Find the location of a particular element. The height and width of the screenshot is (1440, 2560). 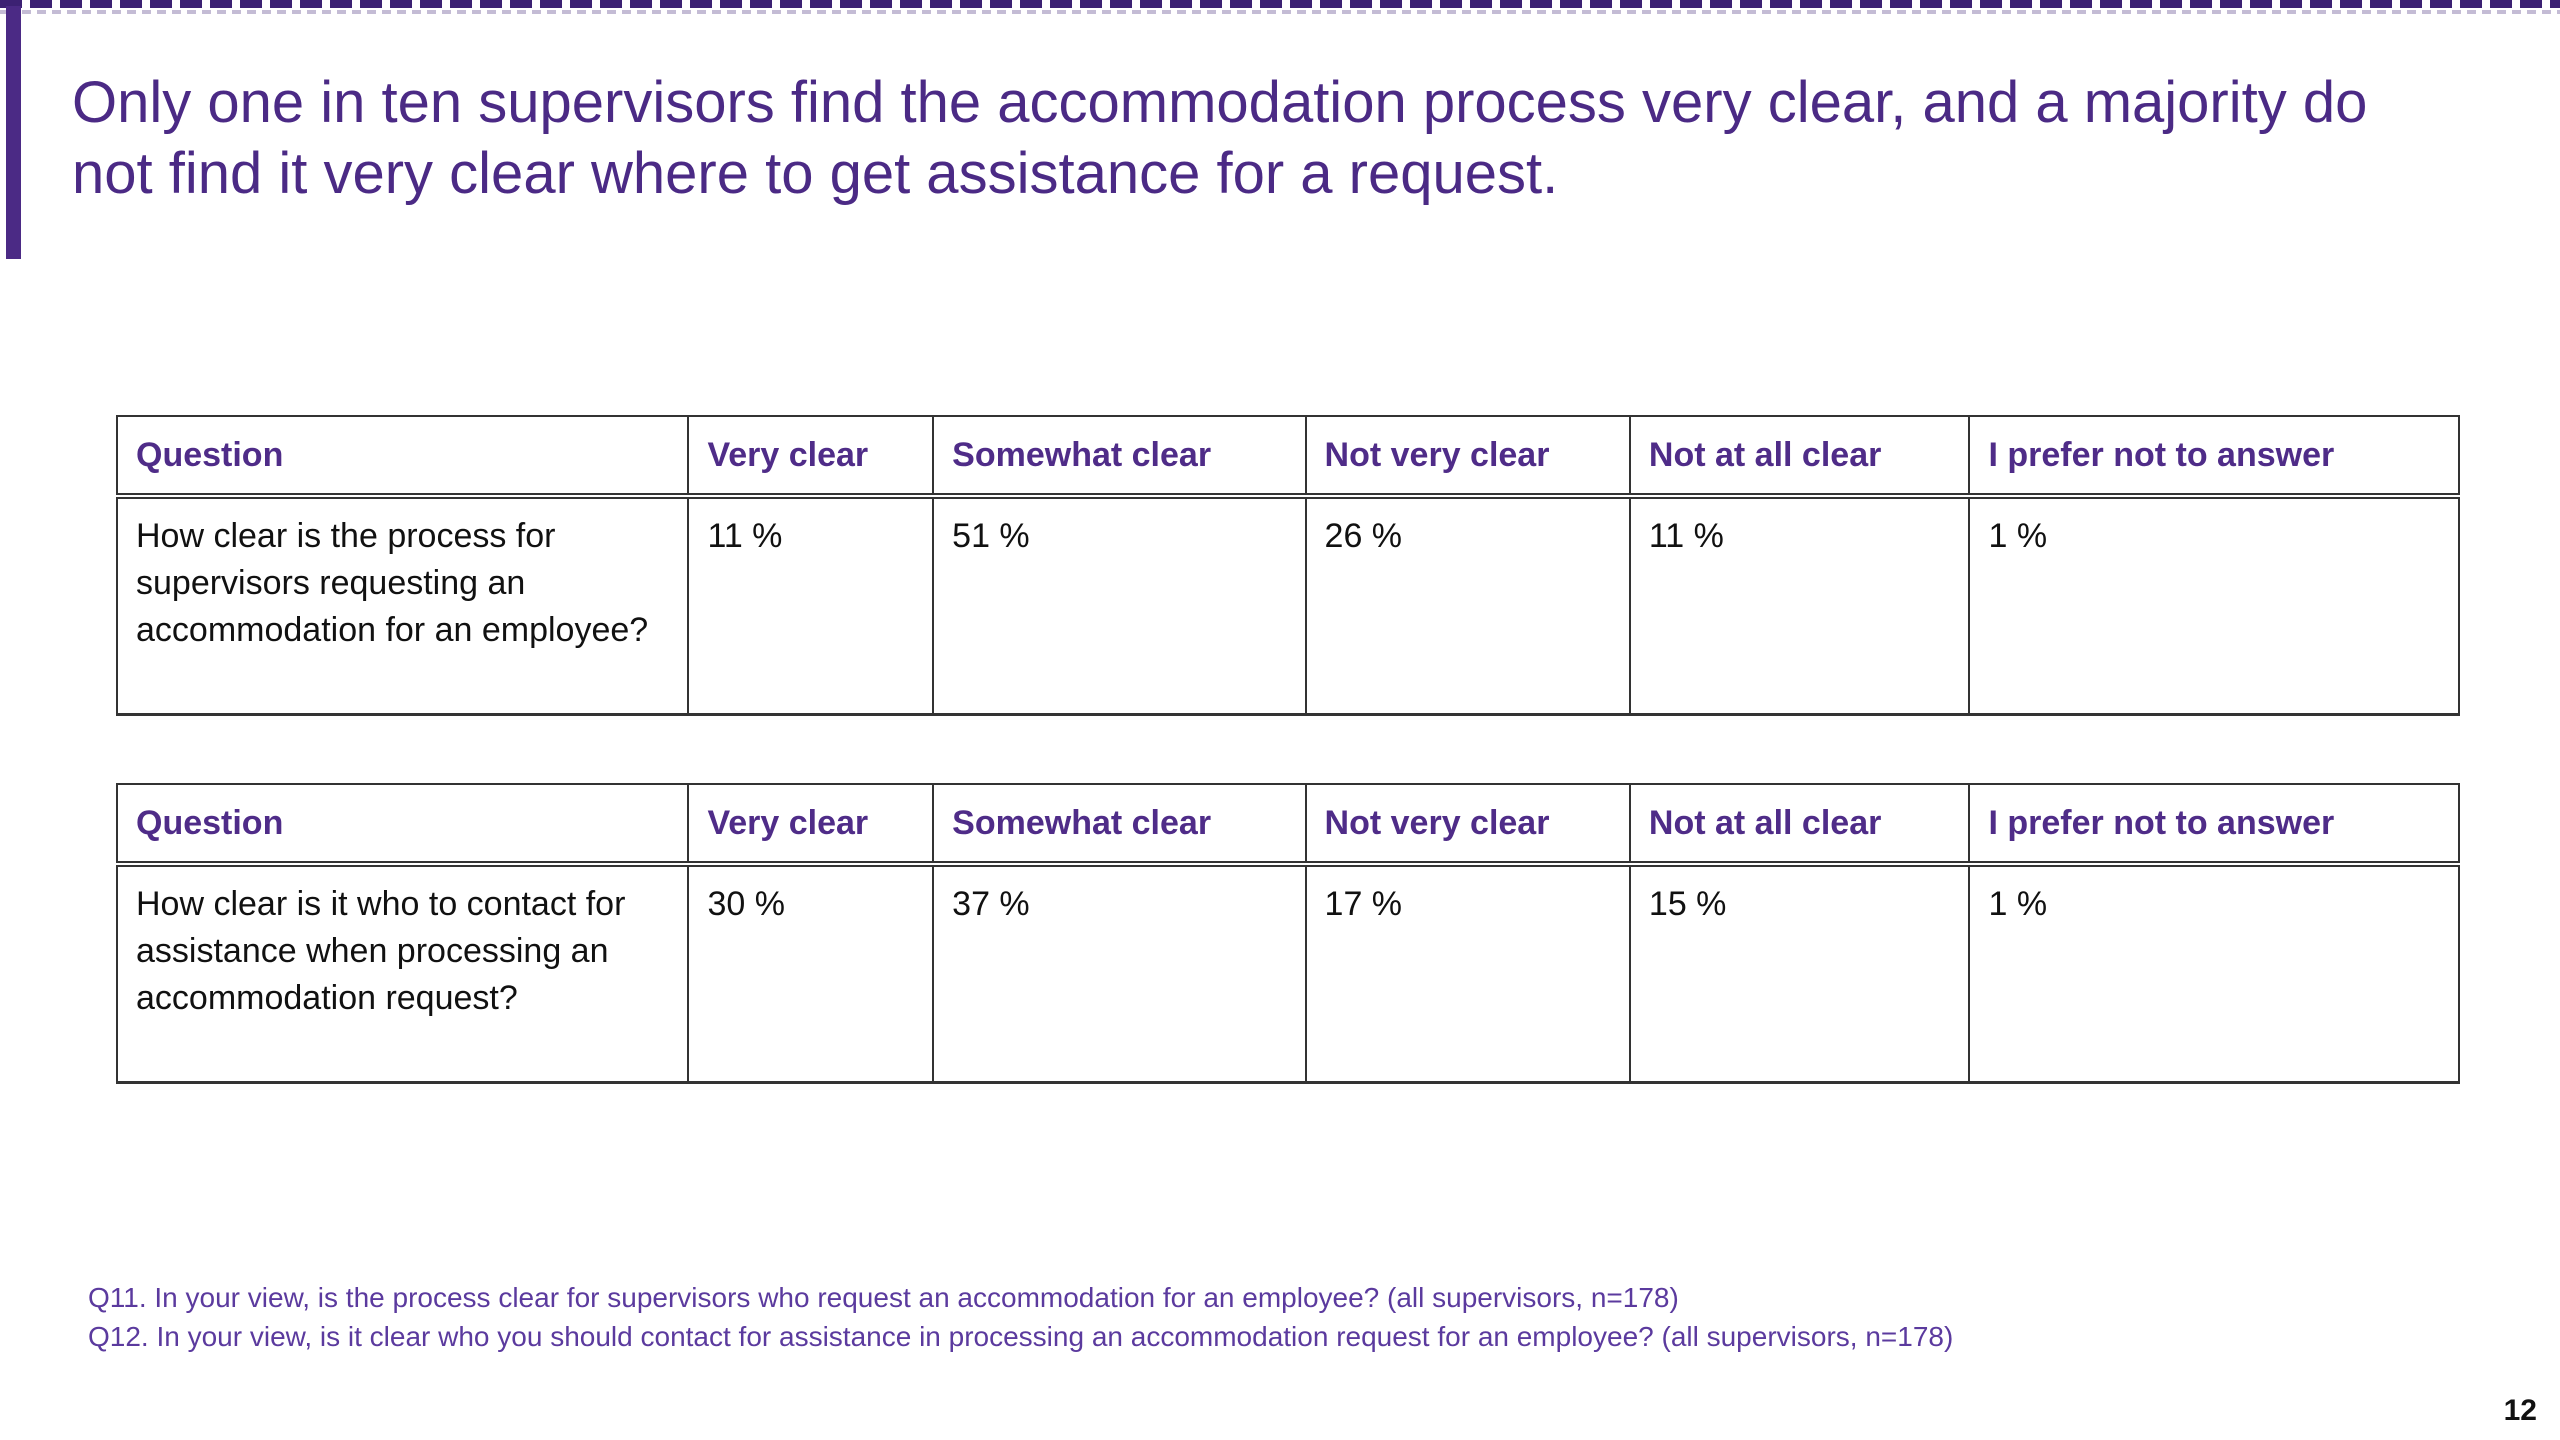

value-cell-not-very-clear: 17 % is located at coordinates (1467, 973).